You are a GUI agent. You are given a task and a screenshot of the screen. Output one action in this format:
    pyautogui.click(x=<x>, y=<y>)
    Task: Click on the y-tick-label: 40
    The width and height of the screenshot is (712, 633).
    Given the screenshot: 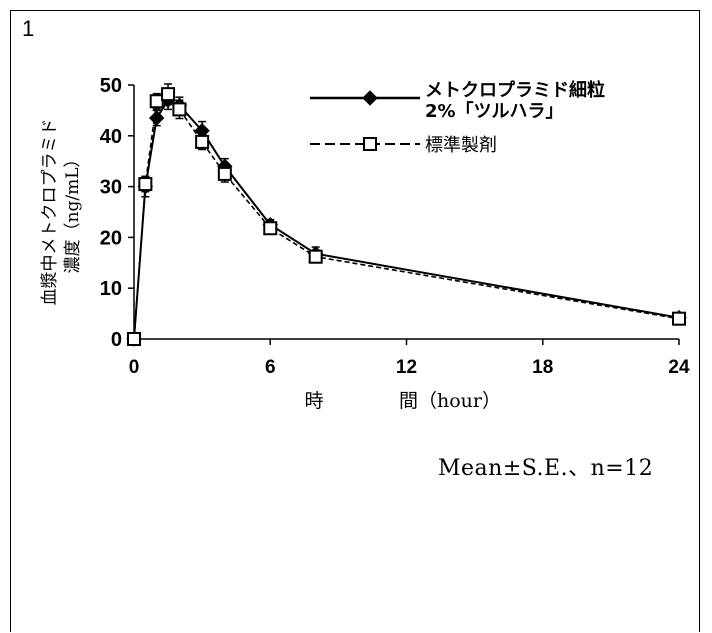 What is the action you would take?
    pyautogui.click(x=111, y=137)
    